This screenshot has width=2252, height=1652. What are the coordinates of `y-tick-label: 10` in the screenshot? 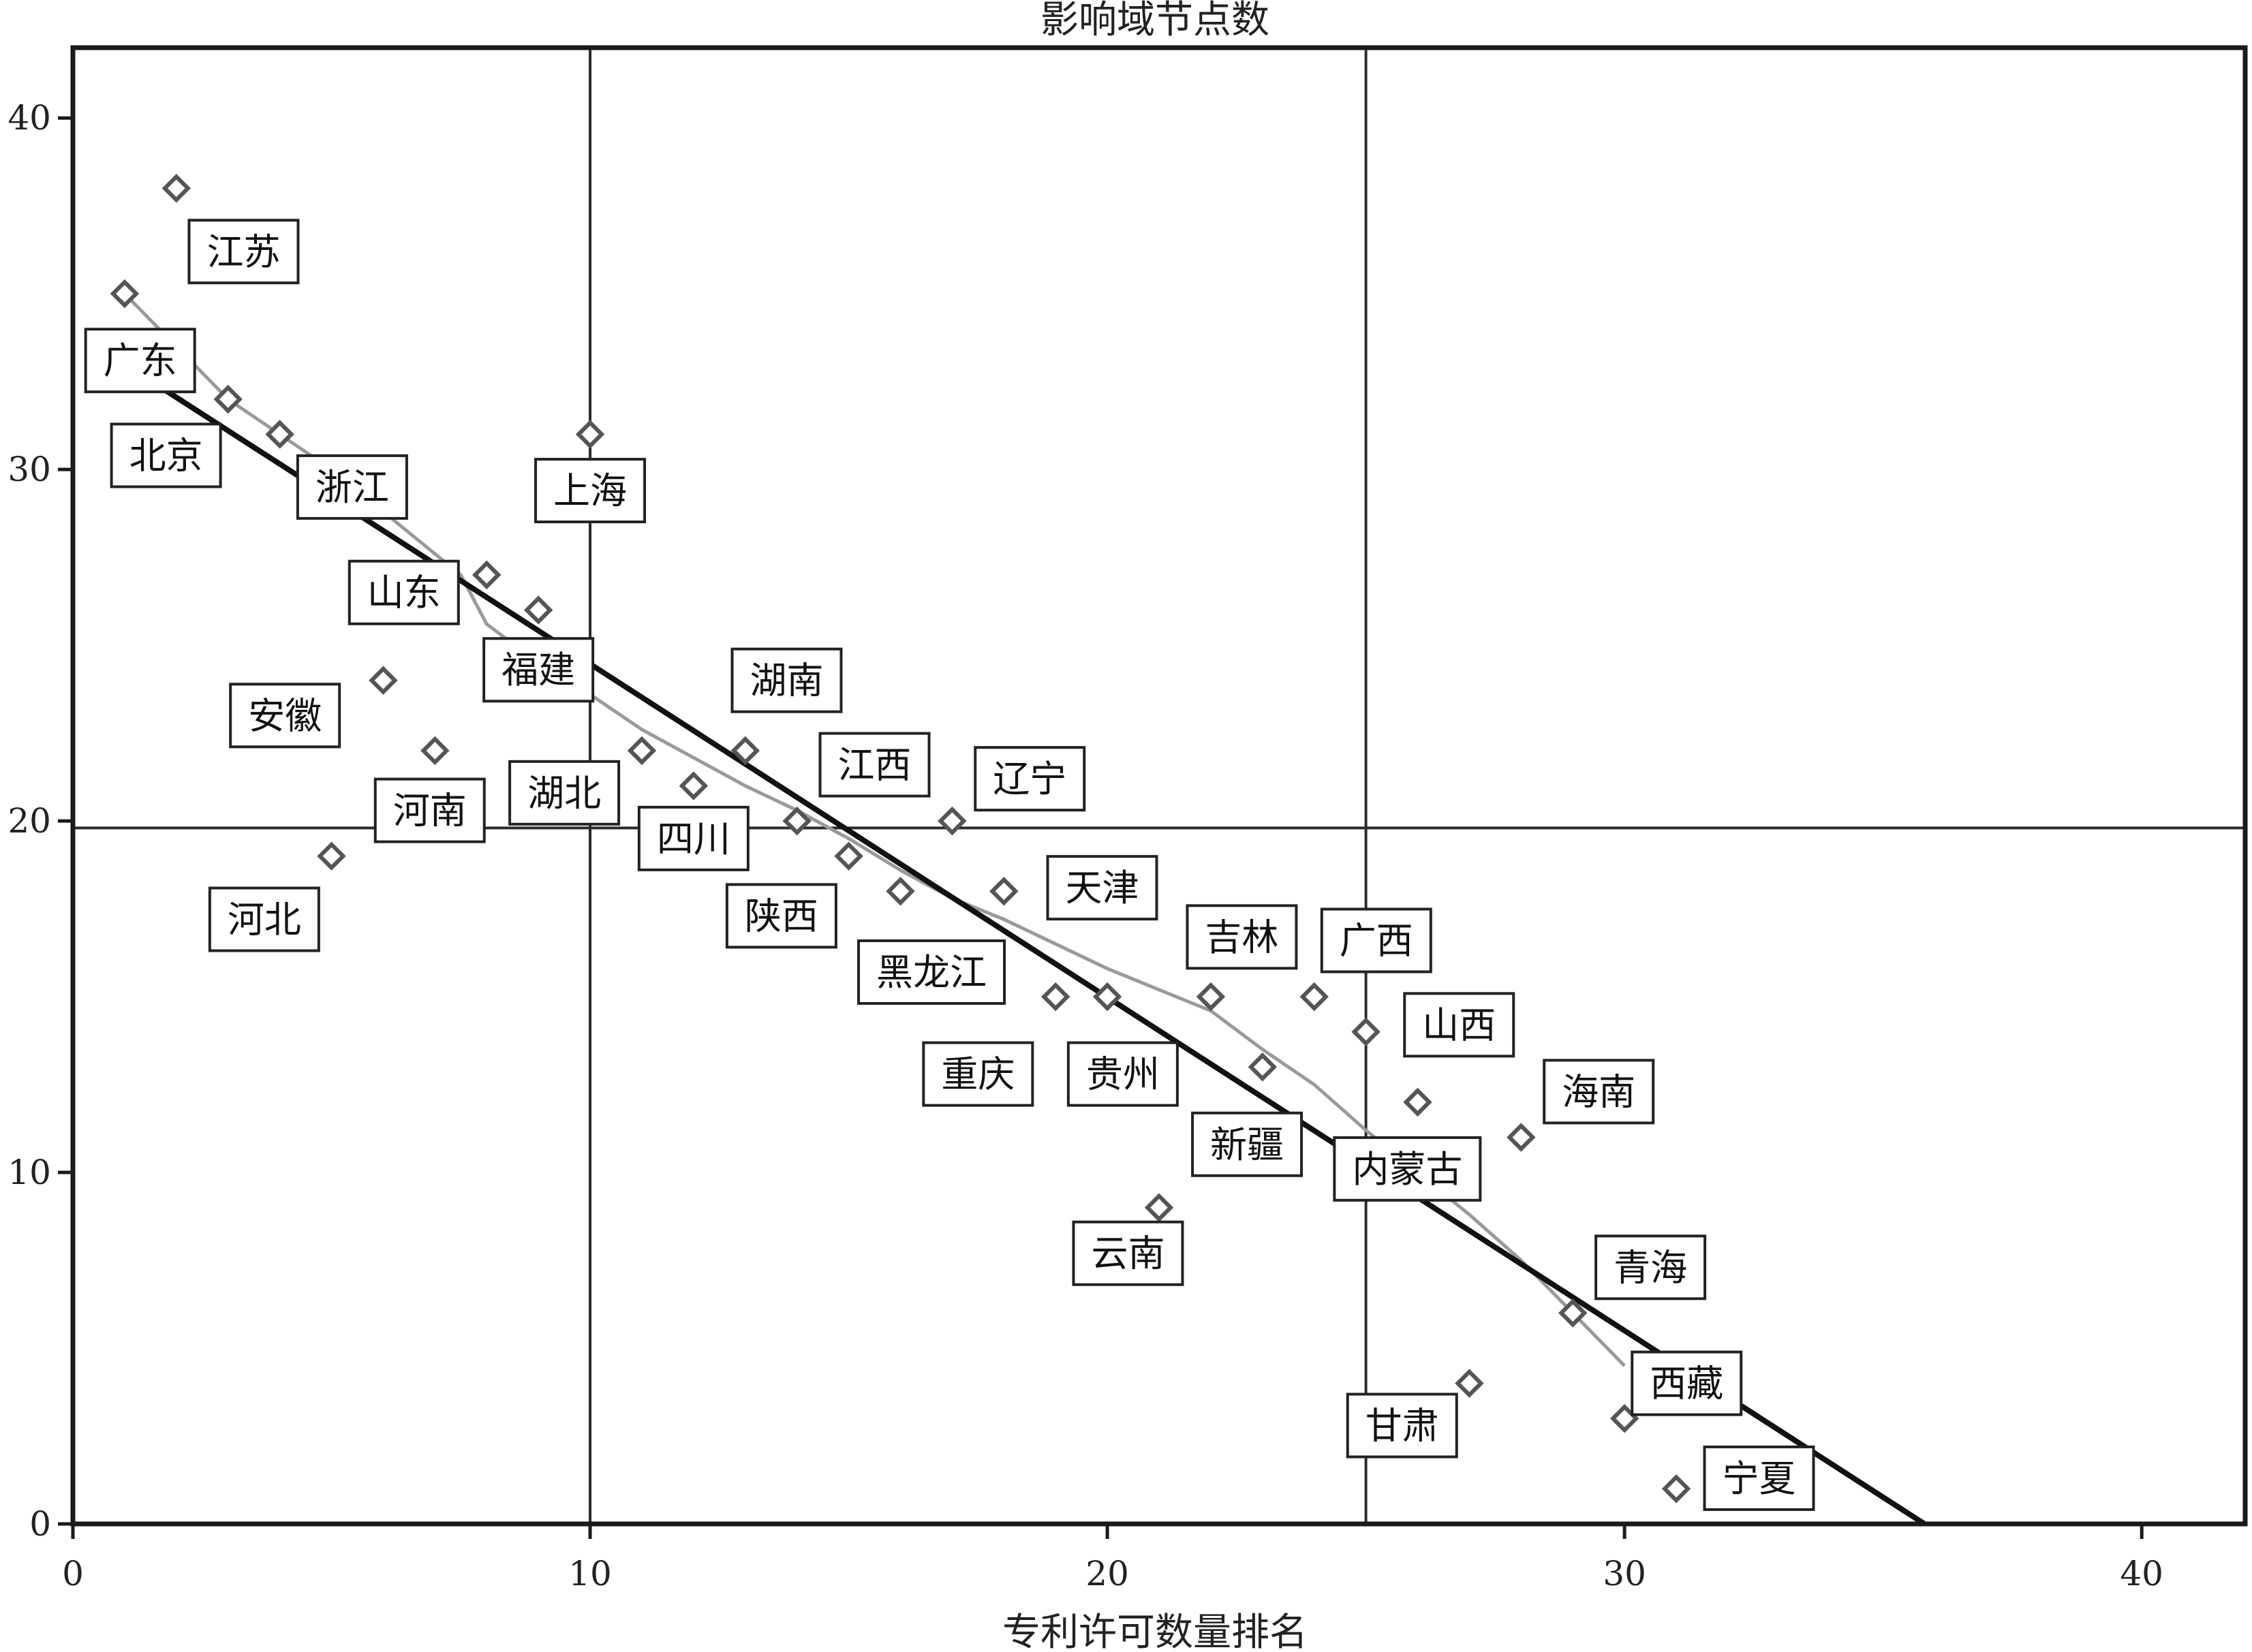 It's located at (29, 1172).